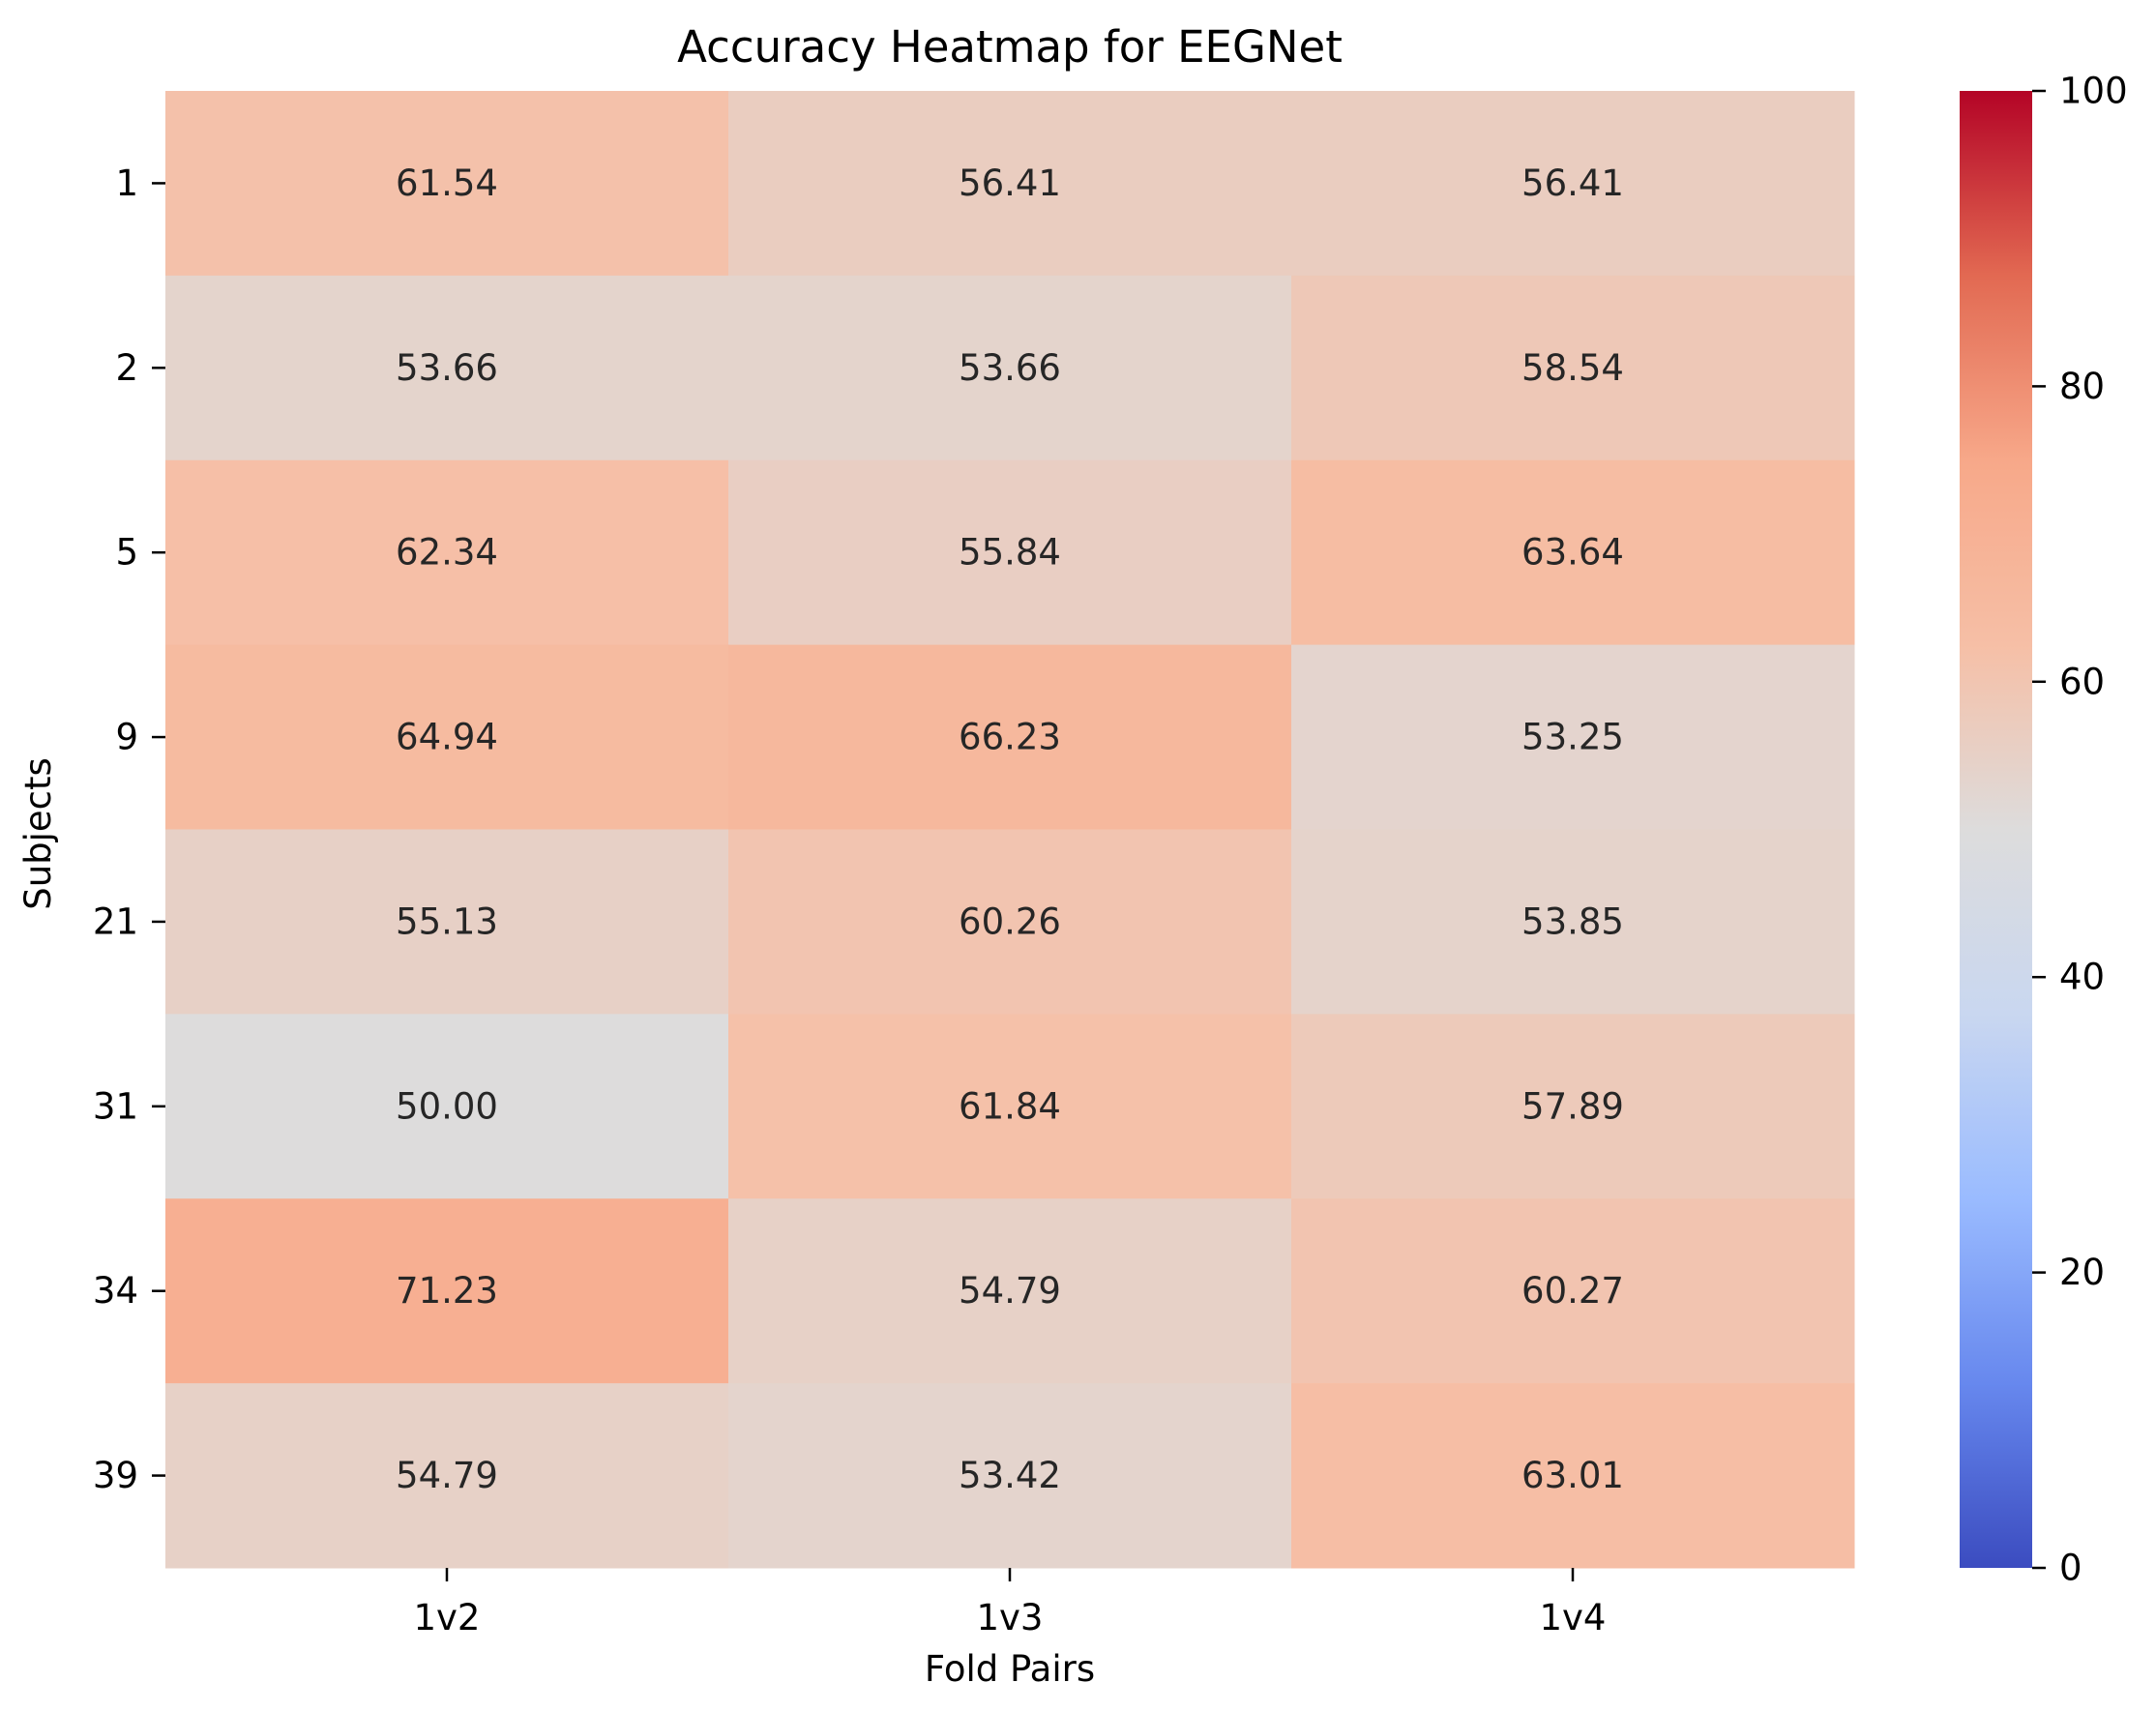 This screenshot has height=1712, width=2156. I want to click on cell-value-label: 71.23, so click(447, 1291).